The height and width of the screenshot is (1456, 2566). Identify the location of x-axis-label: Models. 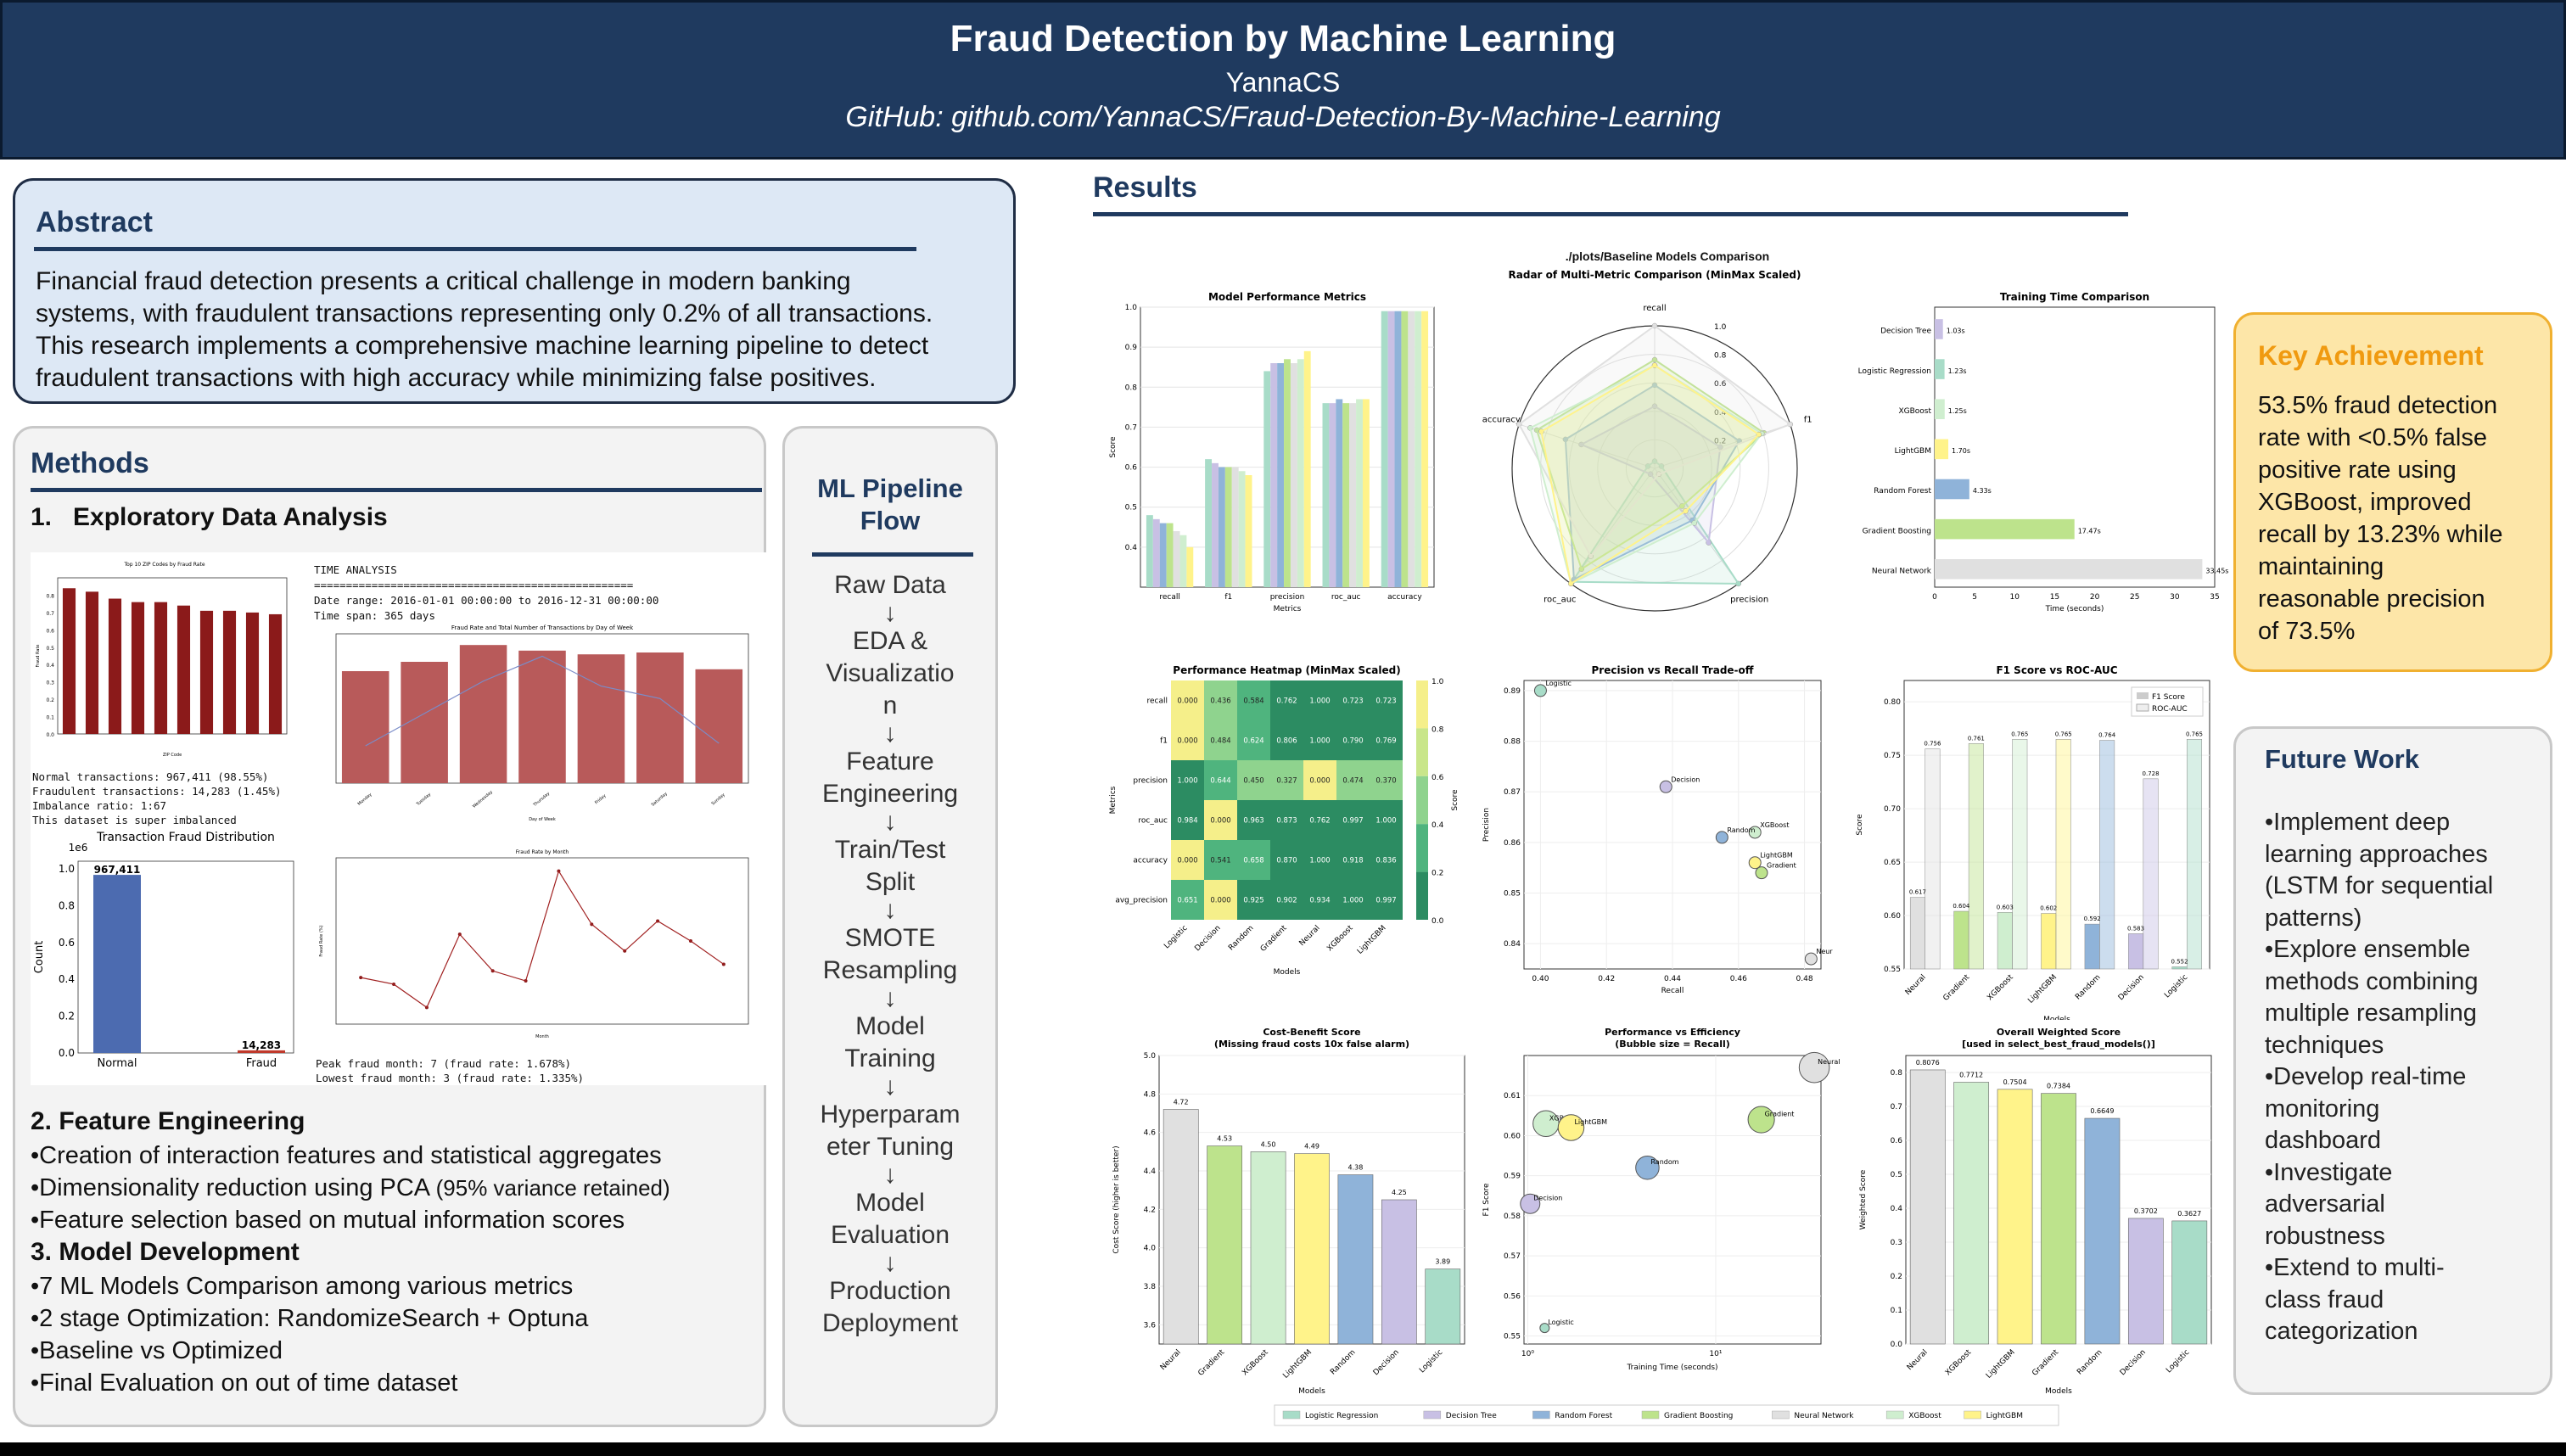
(2058, 1391).